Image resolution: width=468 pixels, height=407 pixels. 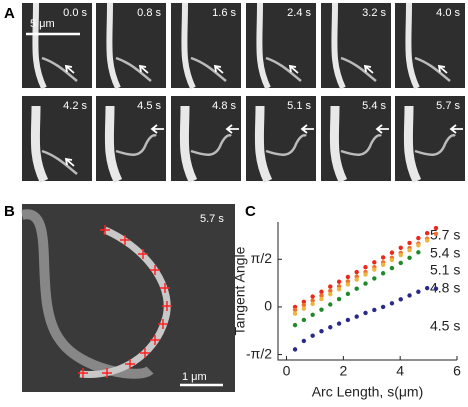 I want to click on legend-label: 4.5 s, so click(x=445, y=326).